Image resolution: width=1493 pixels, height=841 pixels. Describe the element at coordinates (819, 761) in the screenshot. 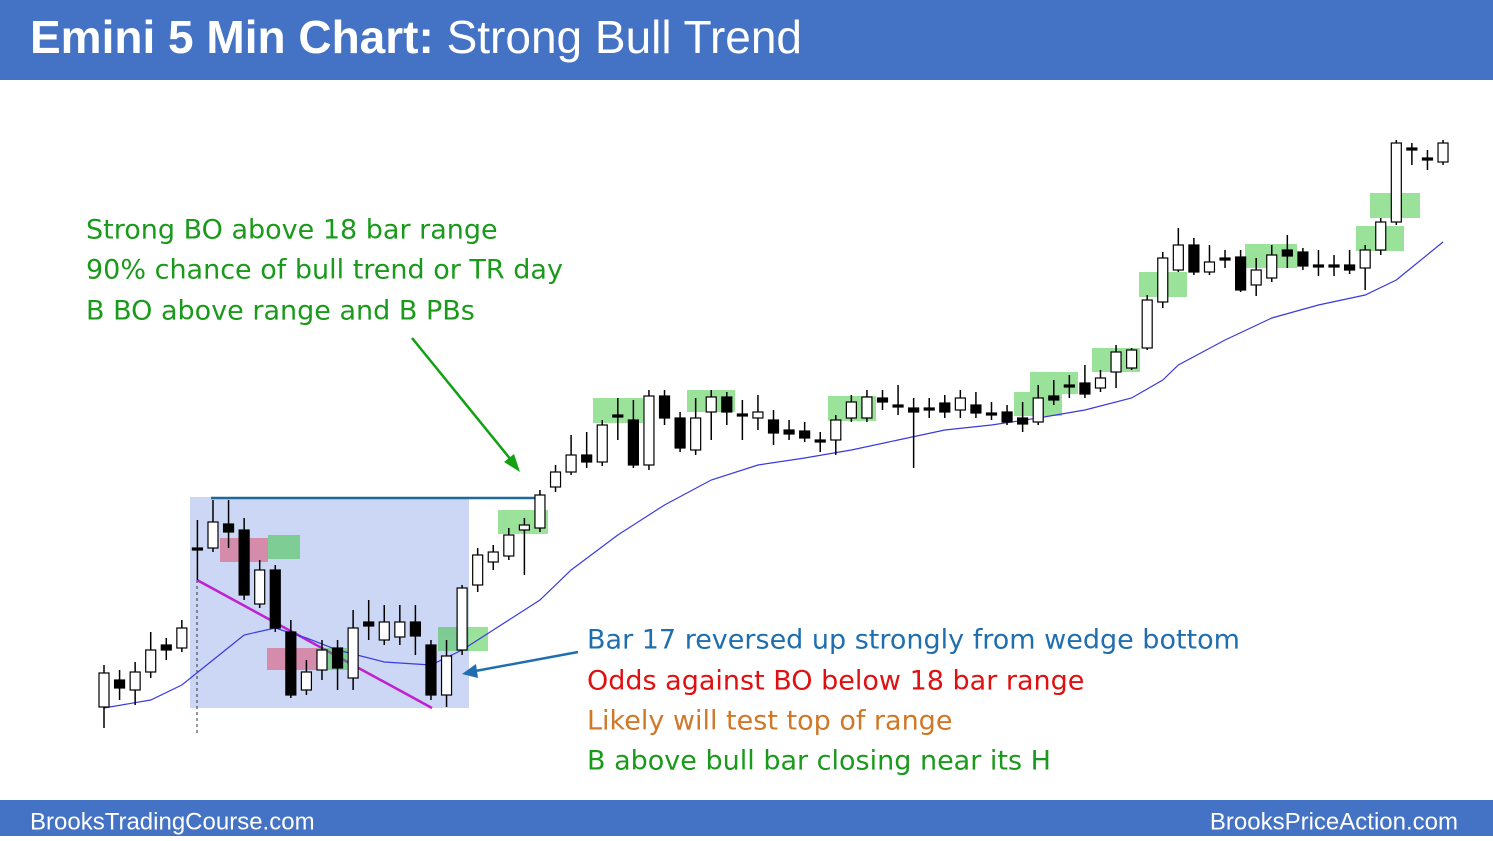

I see `annotation: B above bull bar closing near its H` at that location.